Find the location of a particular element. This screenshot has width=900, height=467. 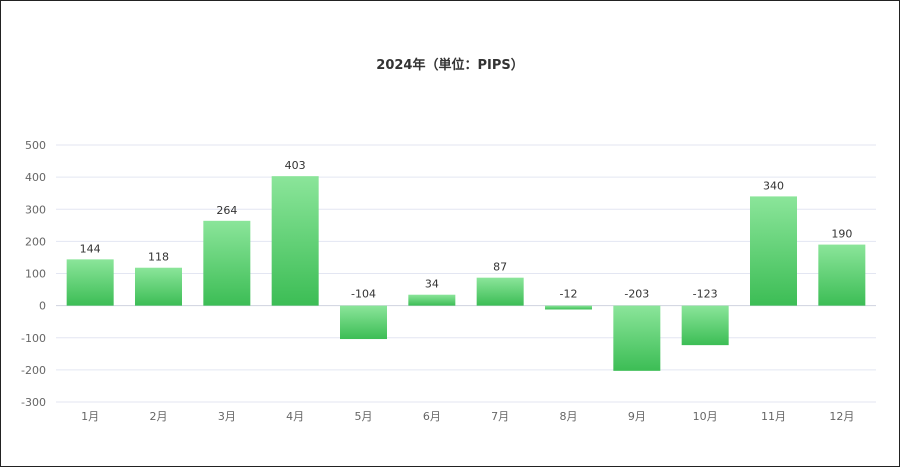

y-tick-label: -300 is located at coordinates (33, 402).